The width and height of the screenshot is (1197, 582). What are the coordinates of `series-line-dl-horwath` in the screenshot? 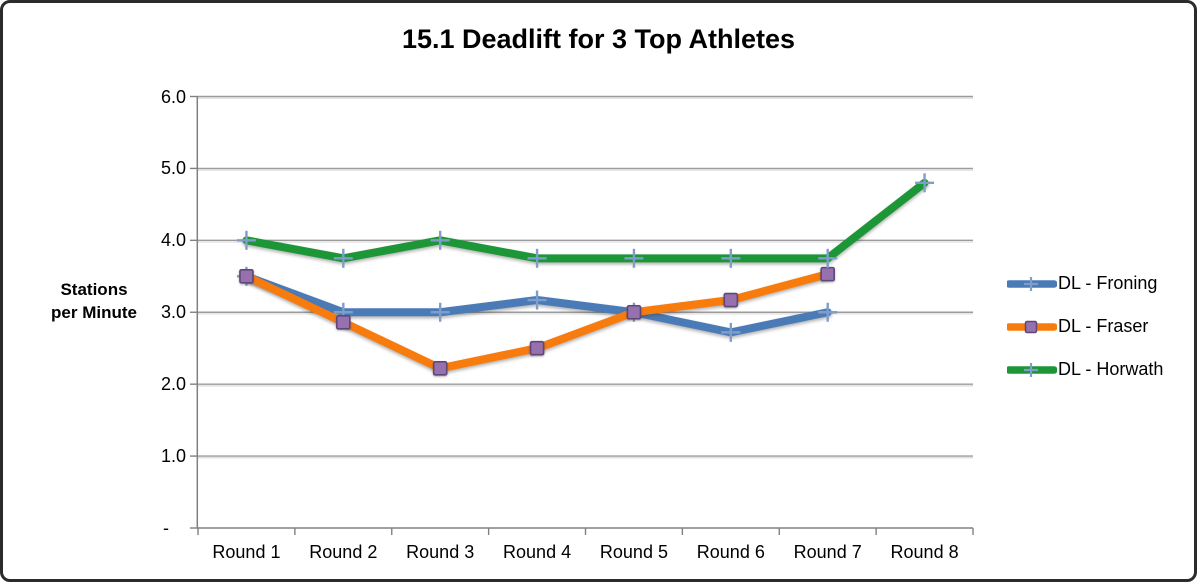 It's located at (585, 220).